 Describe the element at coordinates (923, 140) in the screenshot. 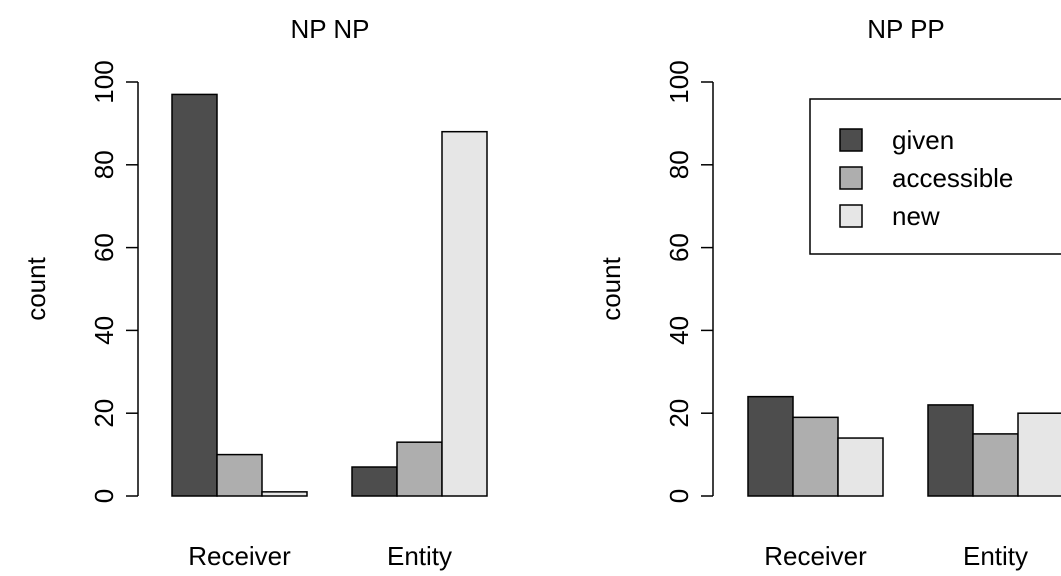

I see `legend-label: given` at that location.